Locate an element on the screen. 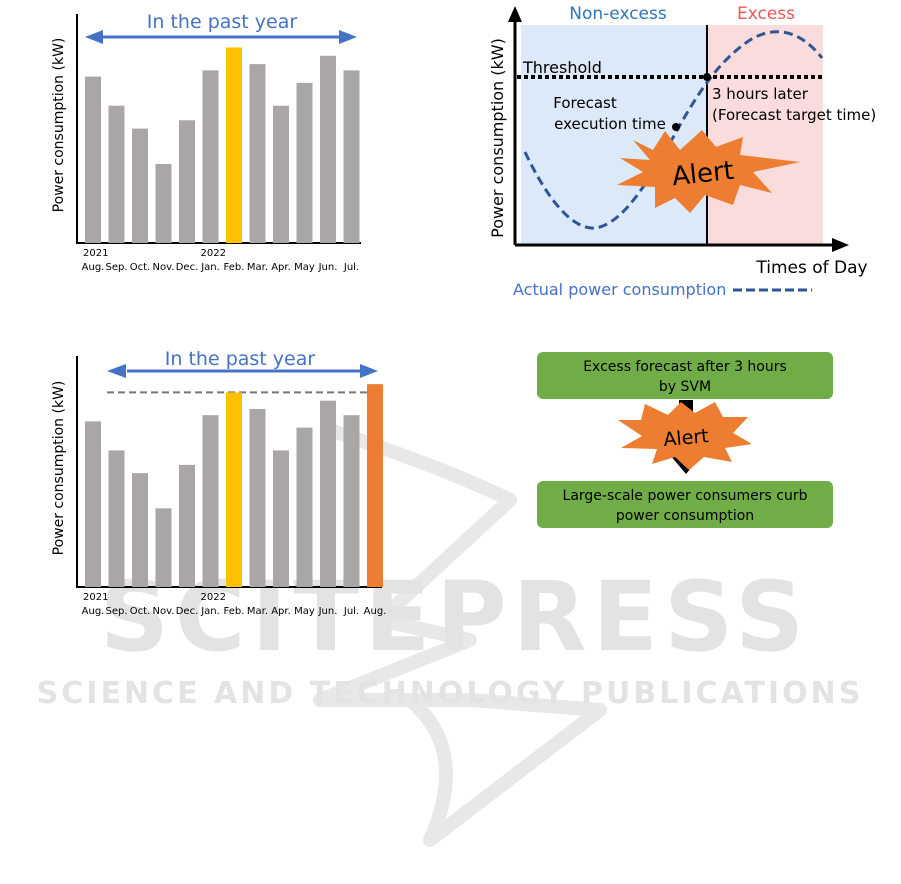 The image size is (901, 884). flow-box-curb-line1: Large-scale power consumers curb is located at coordinates (685, 496).